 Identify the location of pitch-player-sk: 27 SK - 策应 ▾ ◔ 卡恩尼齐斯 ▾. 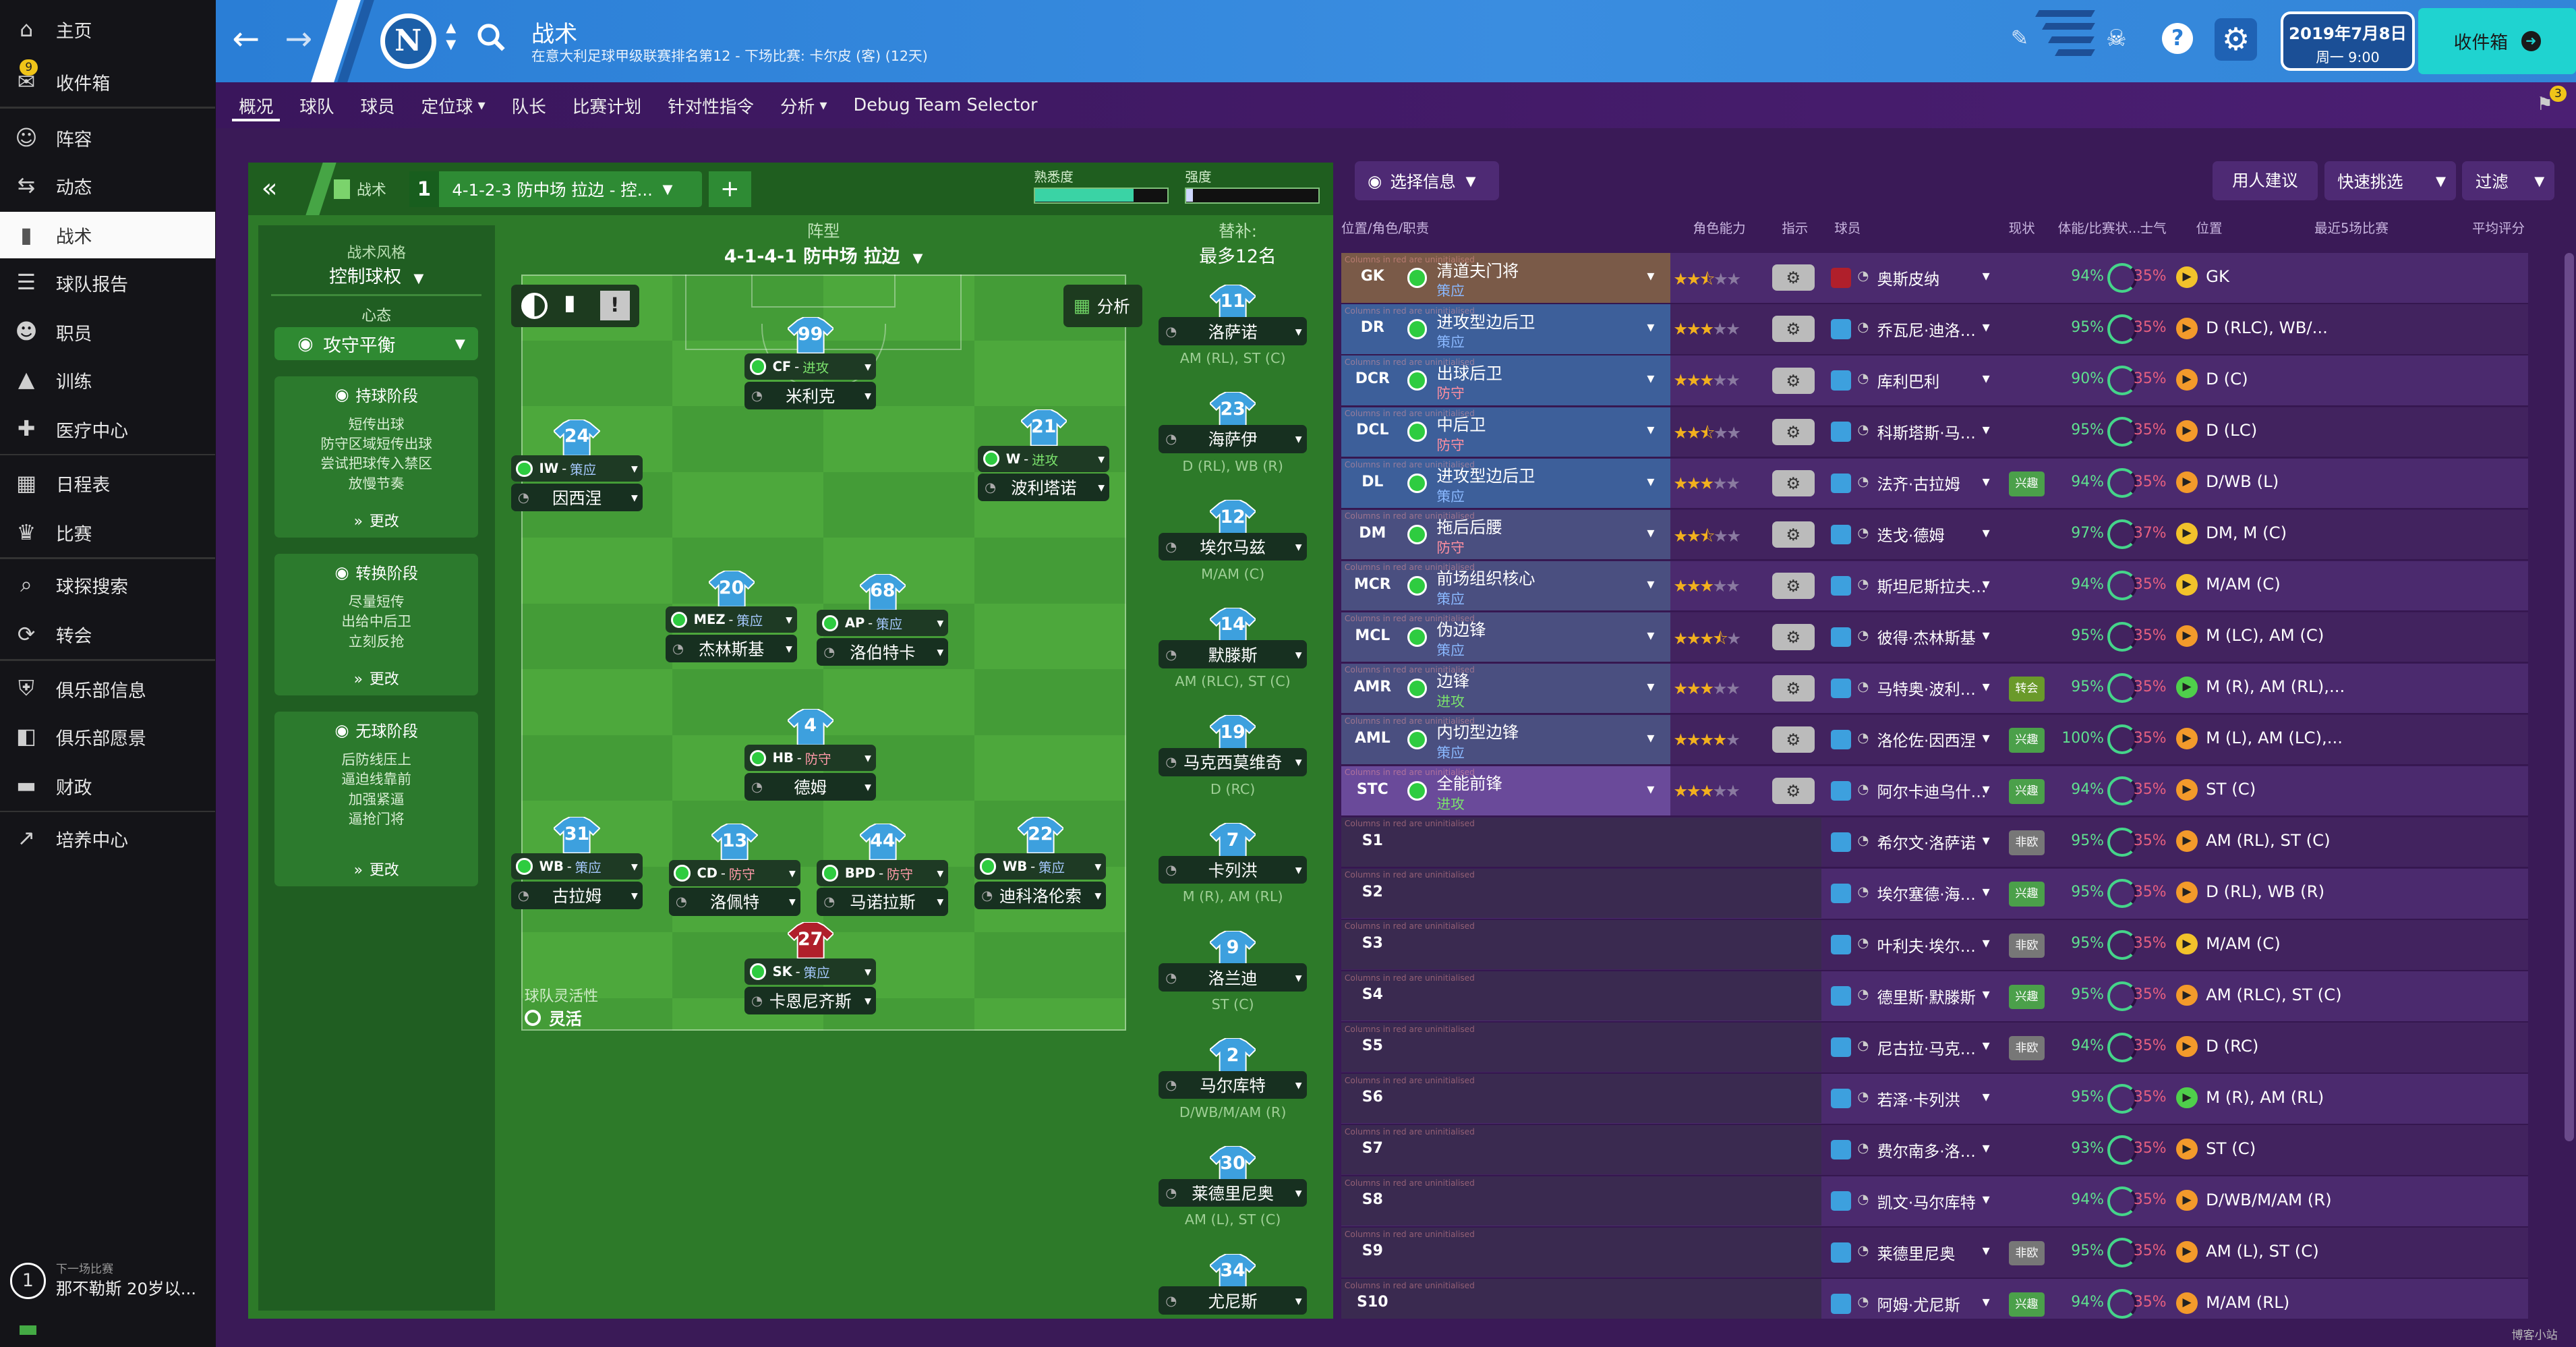
(810, 969).